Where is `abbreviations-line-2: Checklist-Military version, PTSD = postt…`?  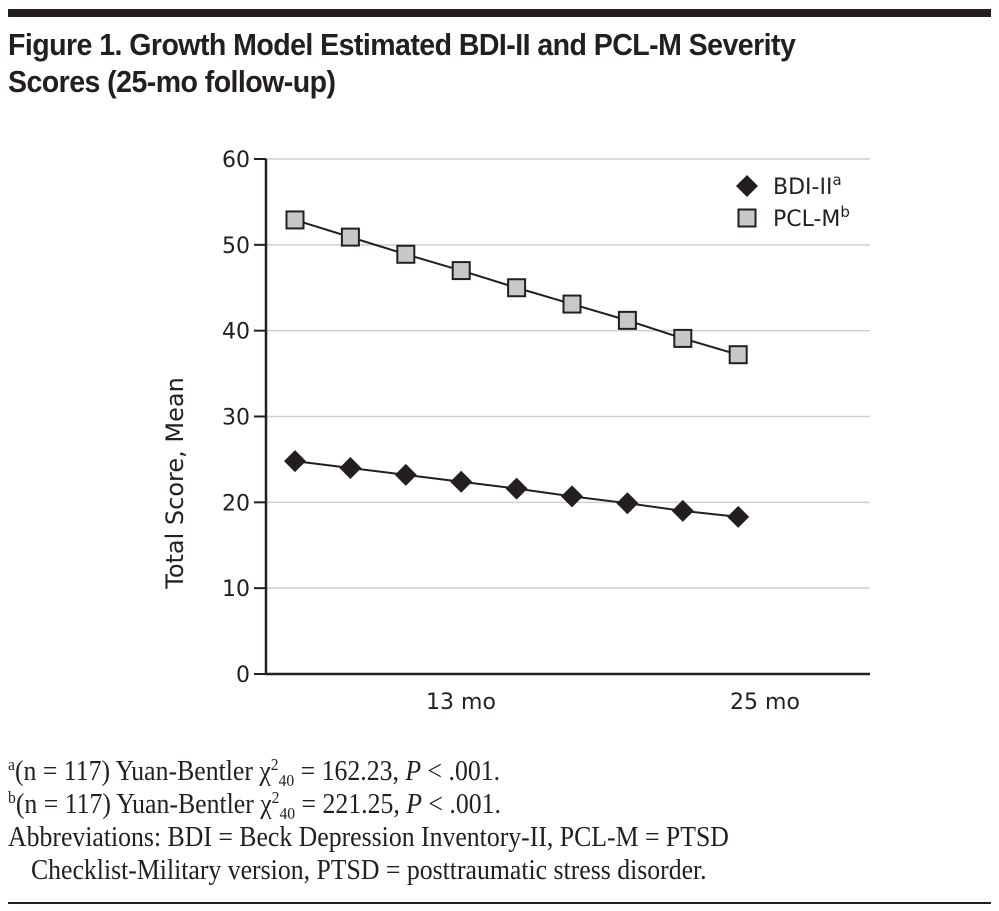
abbreviations-line-2: Checklist-Military version, PTSD = postt… is located at coordinates (369, 870).